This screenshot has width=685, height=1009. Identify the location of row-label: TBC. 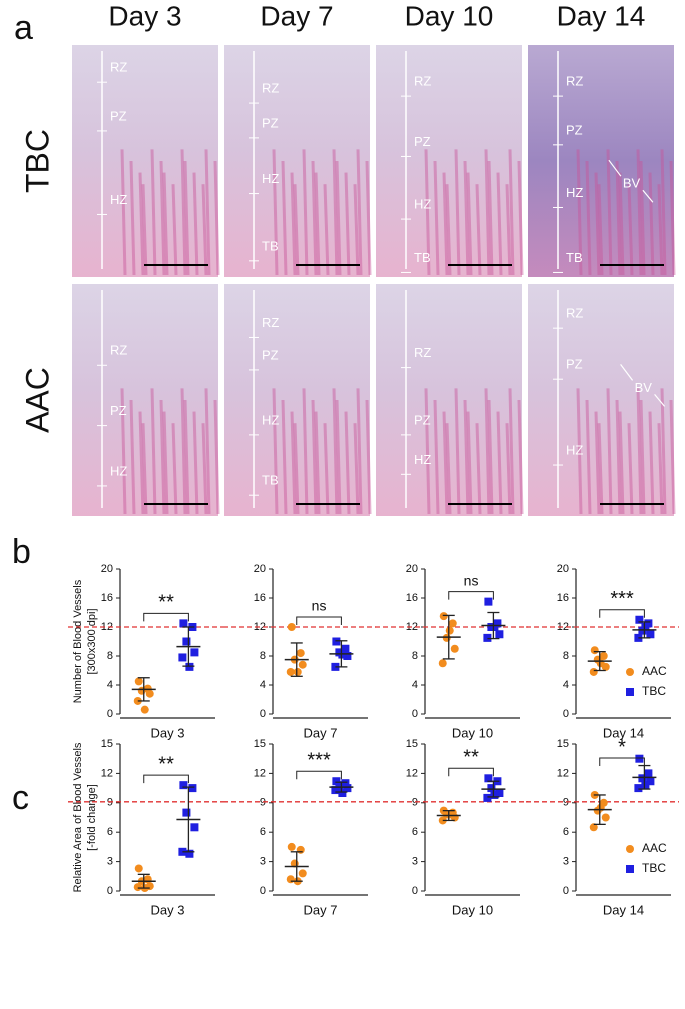
(37, 161).